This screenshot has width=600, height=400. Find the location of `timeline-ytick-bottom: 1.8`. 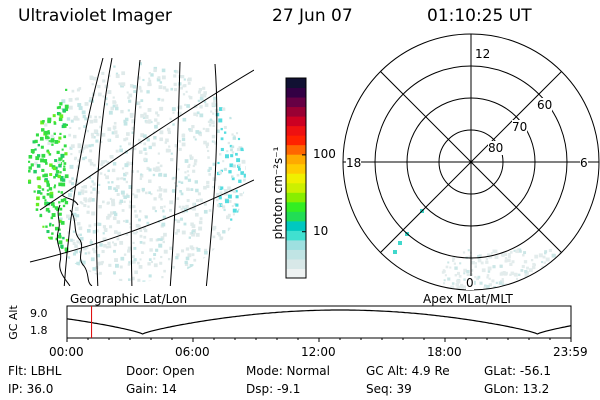

timeline-ytick-bottom: 1.8 is located at coordinates (39, 330).